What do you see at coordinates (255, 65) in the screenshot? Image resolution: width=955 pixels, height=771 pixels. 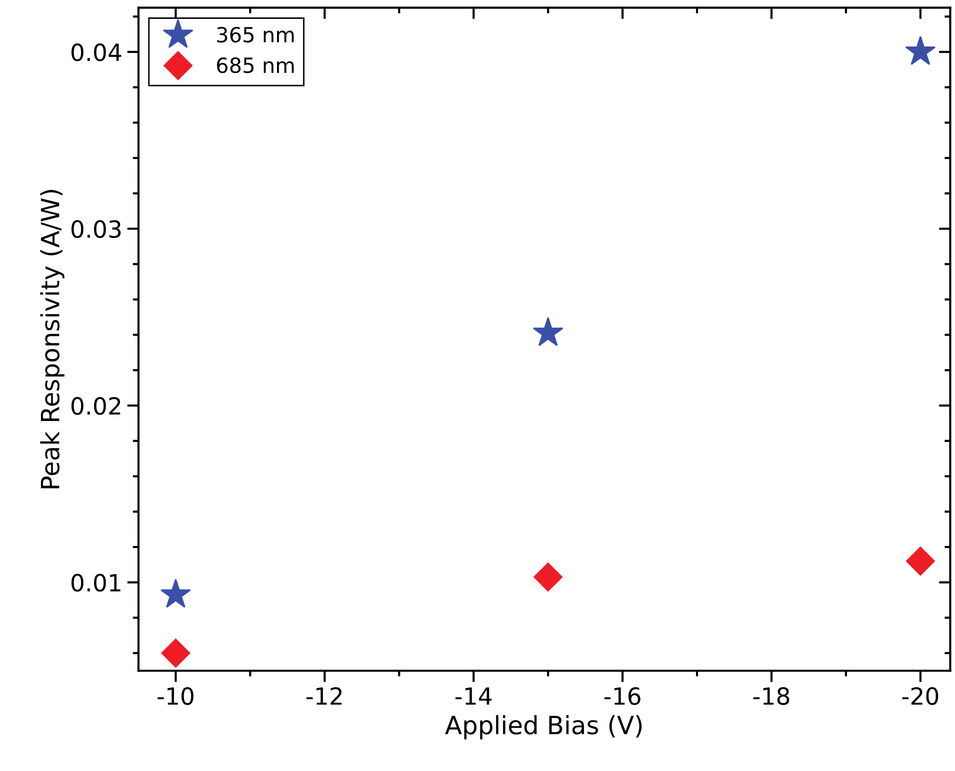 I see `legend-label: 685 nm` at bounding box center [255, 65].